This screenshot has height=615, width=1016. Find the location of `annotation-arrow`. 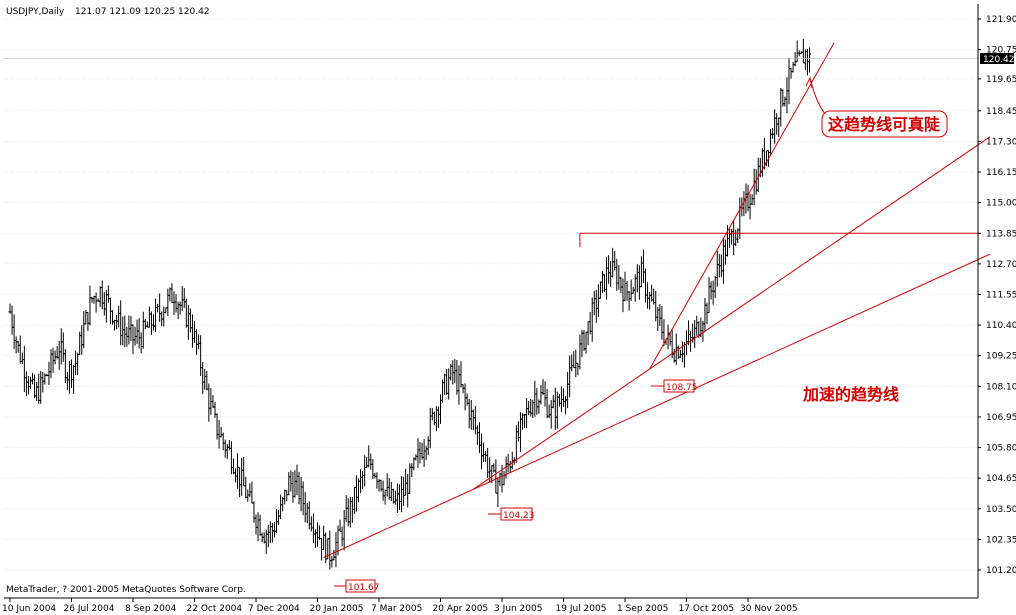

annotation-arrow is located at coordinates (815, 95).